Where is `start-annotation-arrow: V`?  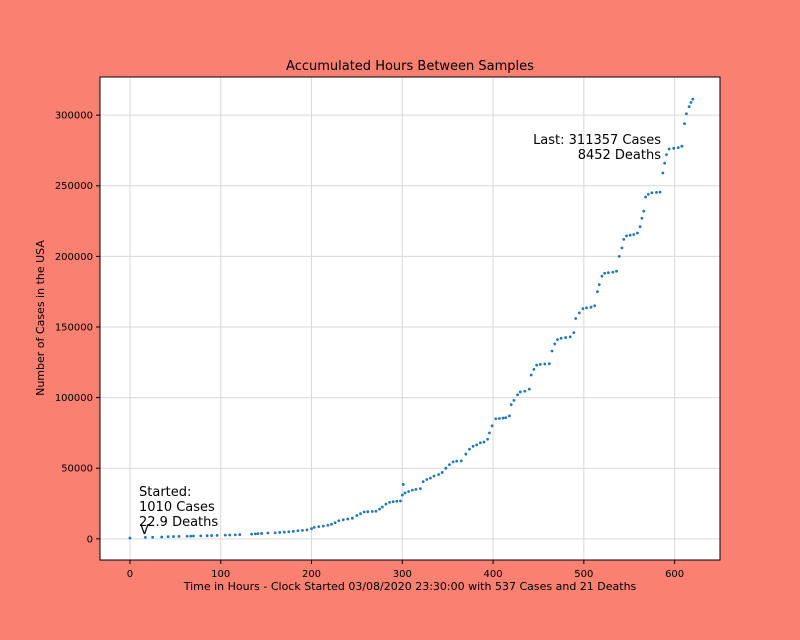 start-annotation-arrow: V is located at coordinates (144, 530).